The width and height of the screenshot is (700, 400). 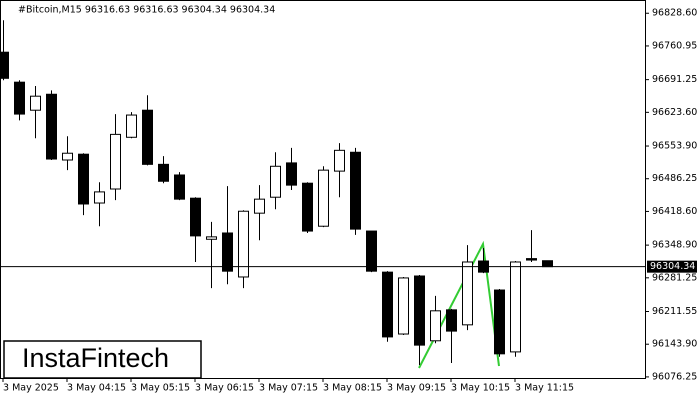 I want to click on price-label-box, so click(x=672, y=266).